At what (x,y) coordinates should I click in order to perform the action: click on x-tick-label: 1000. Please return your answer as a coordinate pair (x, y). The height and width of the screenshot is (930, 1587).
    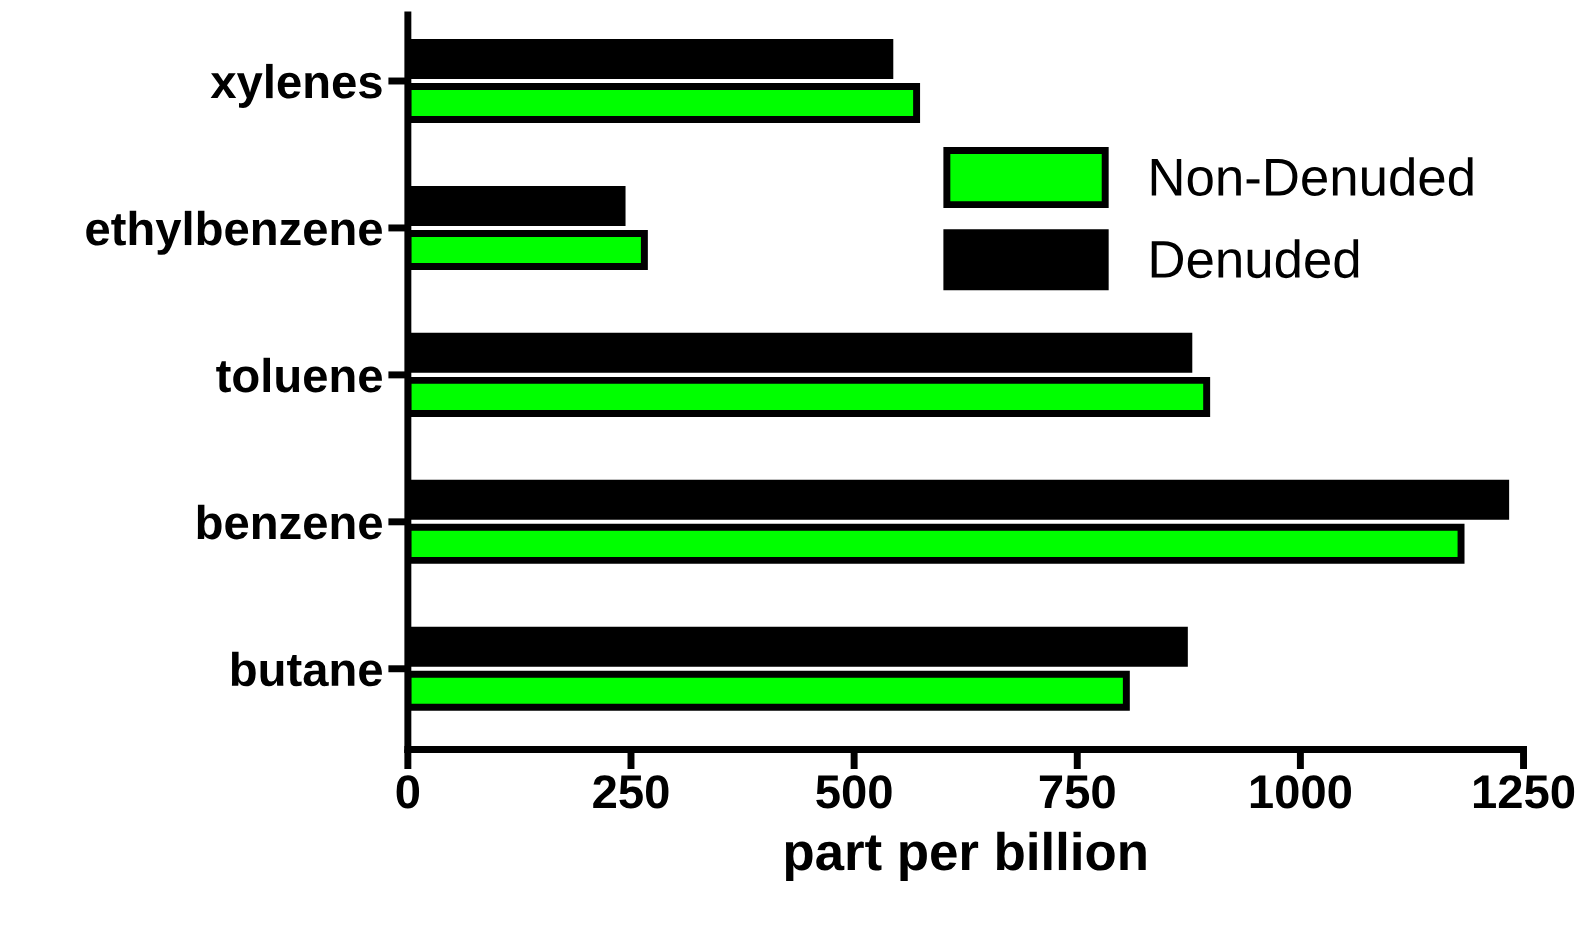
    Looking at the image, I should click on (1300, 792).